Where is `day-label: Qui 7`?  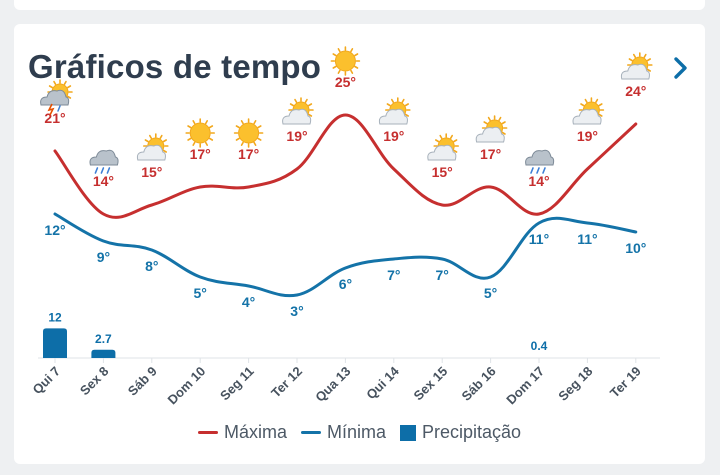
day-label: Qui 7 is located at coordinates (47, 381).